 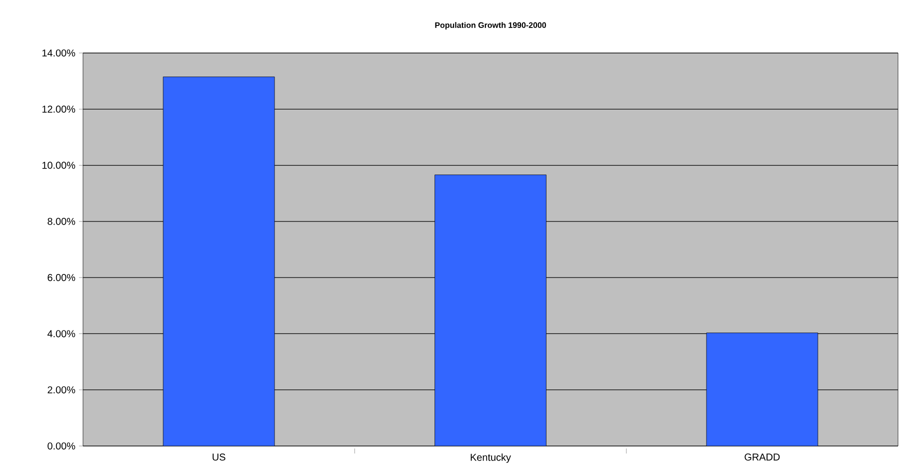 What do you see at coordinates (762, 457) in the screenshot?
I see `x-tick-label: GRADD` at bounding box center [762, 457].